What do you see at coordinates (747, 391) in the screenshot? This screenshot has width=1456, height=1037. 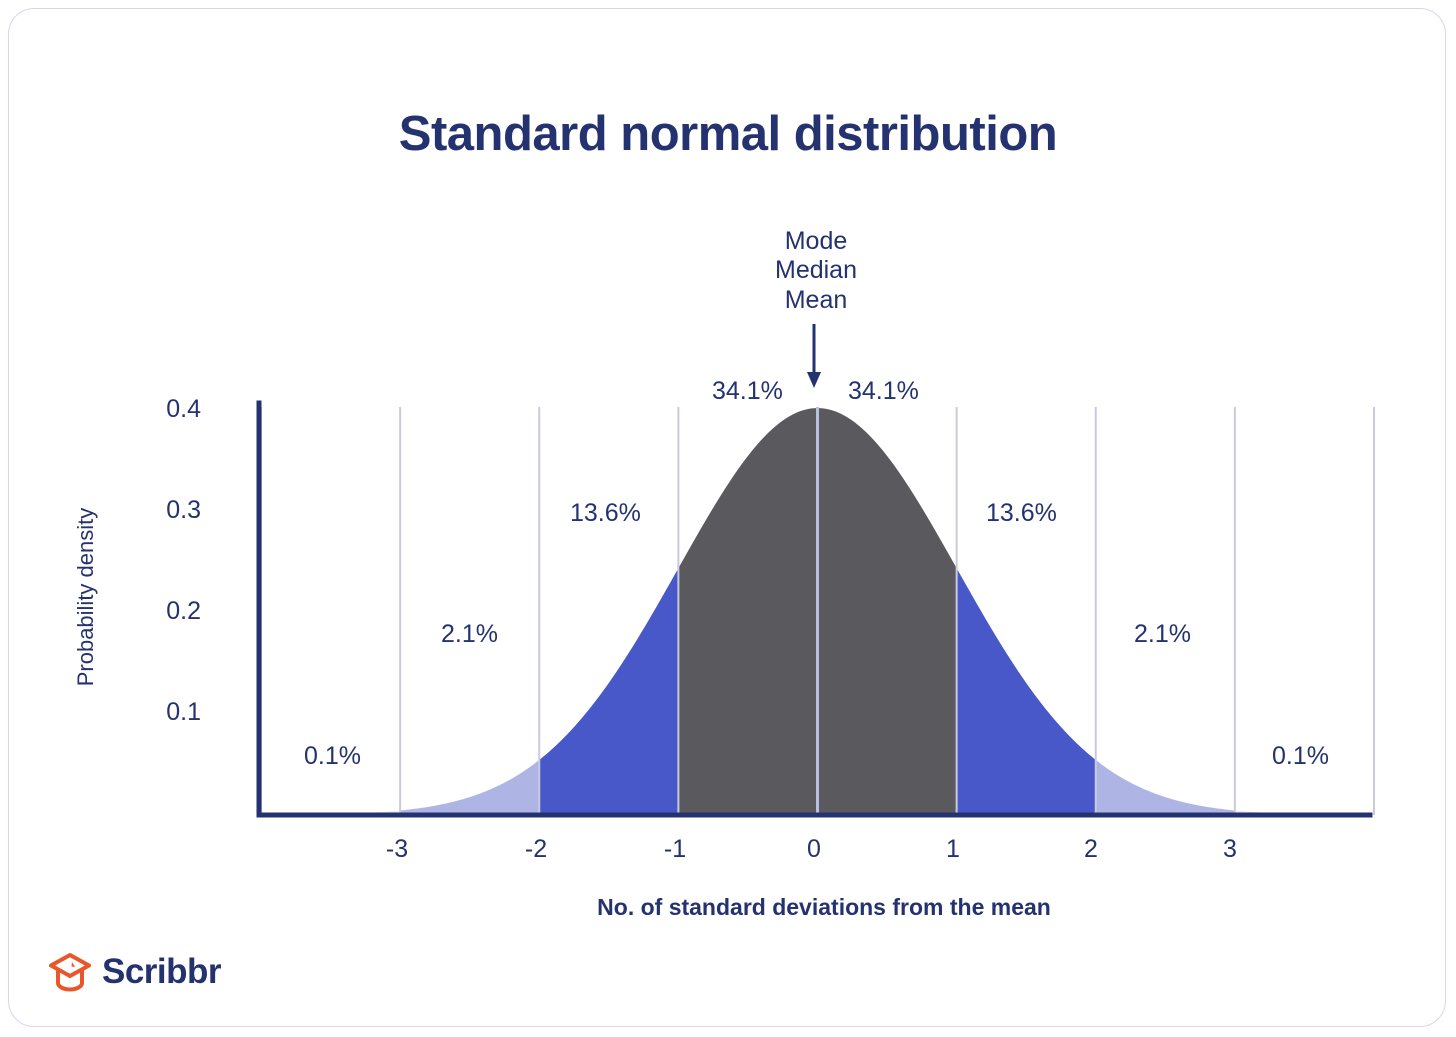 I see `pct-label-left-center: 34.1%` at bounding box center [747, 391].